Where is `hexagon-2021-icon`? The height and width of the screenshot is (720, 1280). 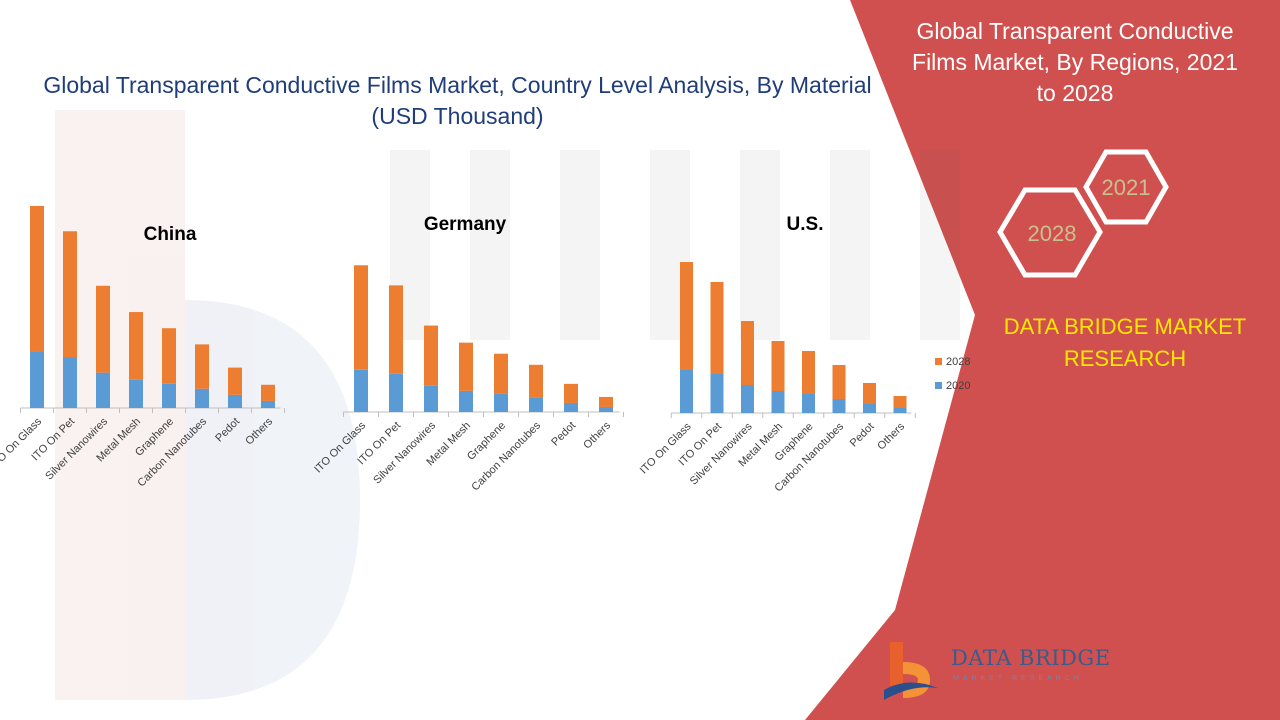
hexagon-2021-icon is located at coordinates (1126, 187).